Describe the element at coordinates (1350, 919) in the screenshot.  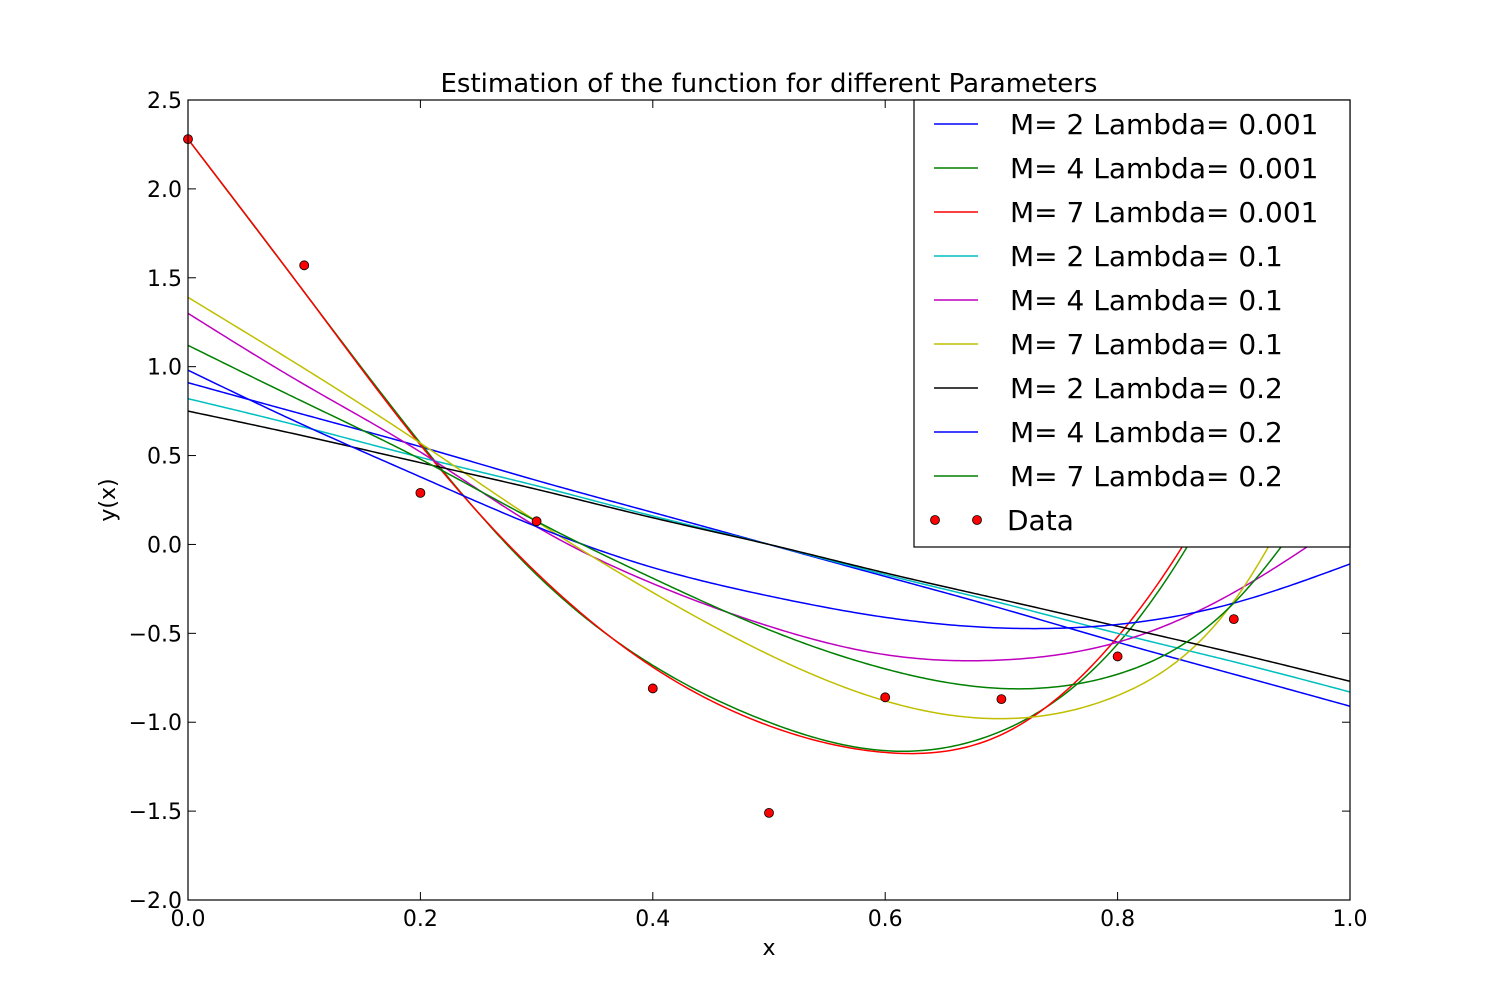
I see `x-tick-label: 1.0` at that location.